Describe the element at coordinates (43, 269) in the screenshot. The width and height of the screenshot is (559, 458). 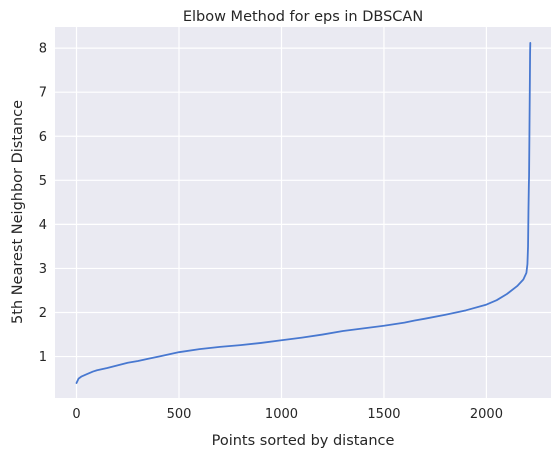
I see `y-tick-label: 3` at that location.